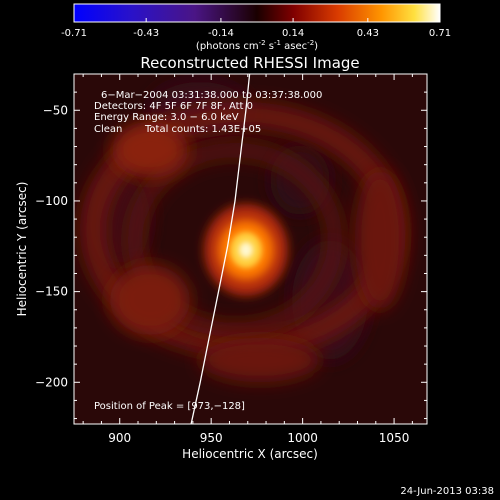  What do you see at coordinates (447, 491) in the screenshot?
I see `footer-timestamp: 24-Jun-2013 03:38` at bounding box center [447, 491].